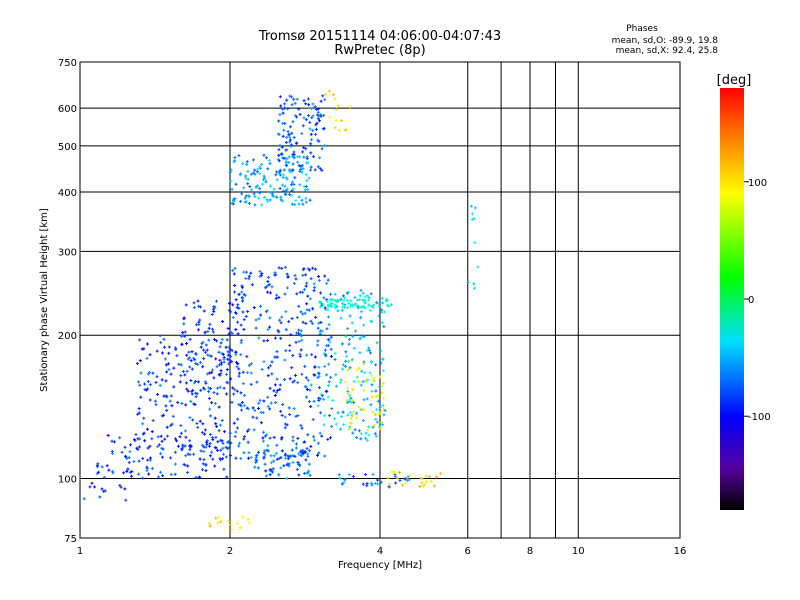 The width and height of the screenshot is (800, 600). I want to click on y-axis-label: Stationary phase Virtual Height [km], so click(44, 300).